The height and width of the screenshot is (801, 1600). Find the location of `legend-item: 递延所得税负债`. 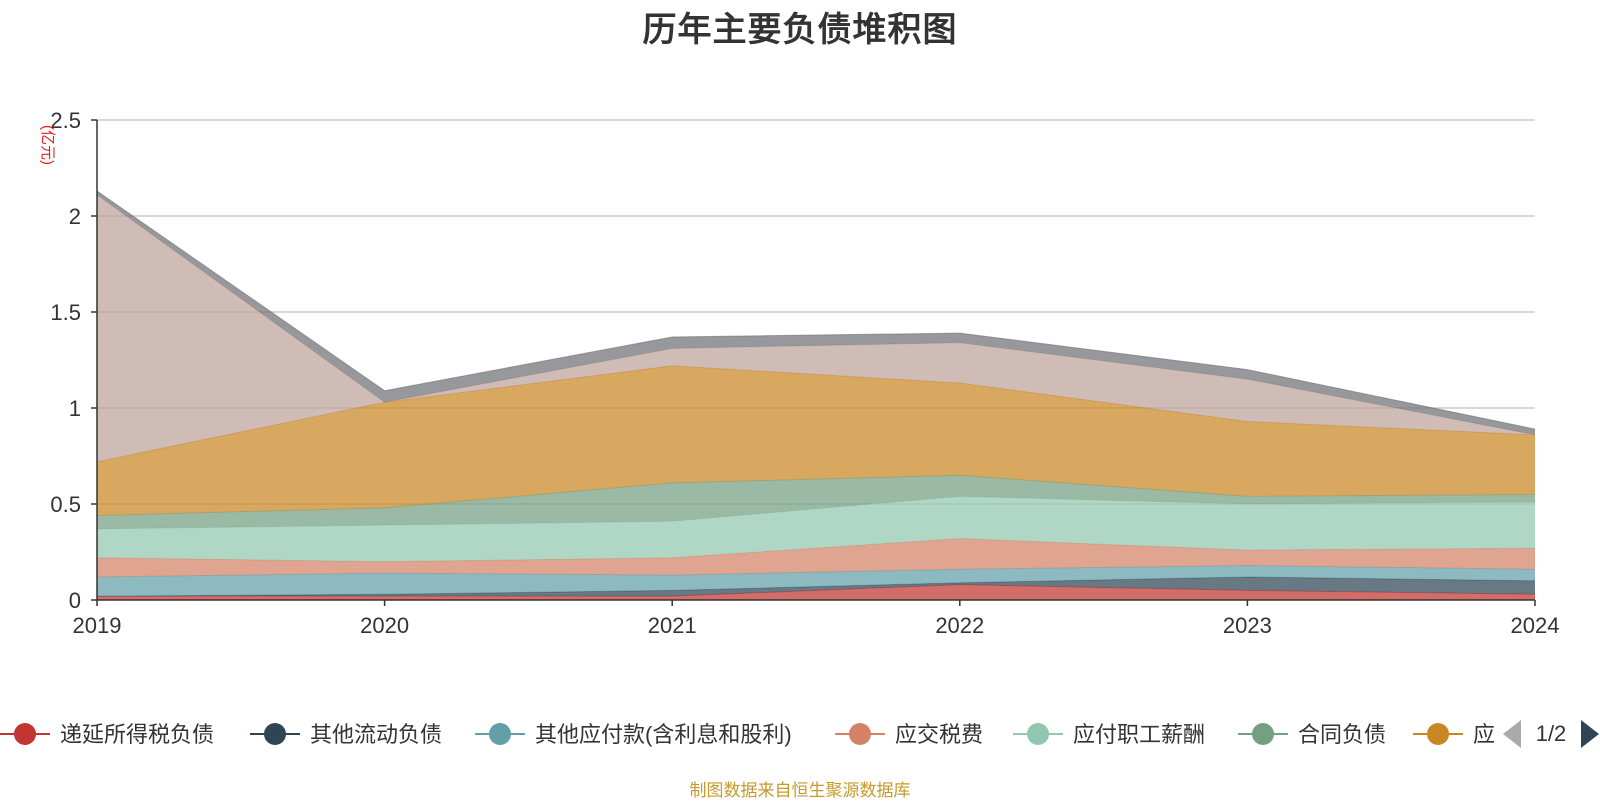

legend-item: 递延所得税负债 is located at coordinates (107, 734).